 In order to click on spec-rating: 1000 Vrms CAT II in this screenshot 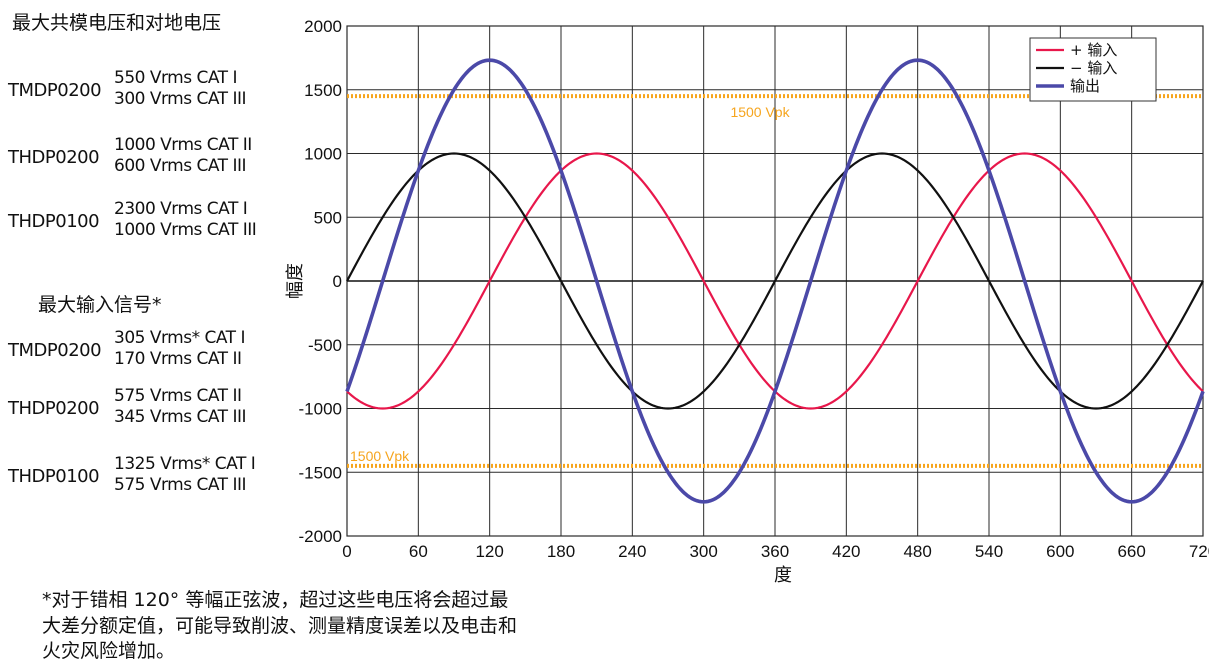, I will do `click(183, 145)`.